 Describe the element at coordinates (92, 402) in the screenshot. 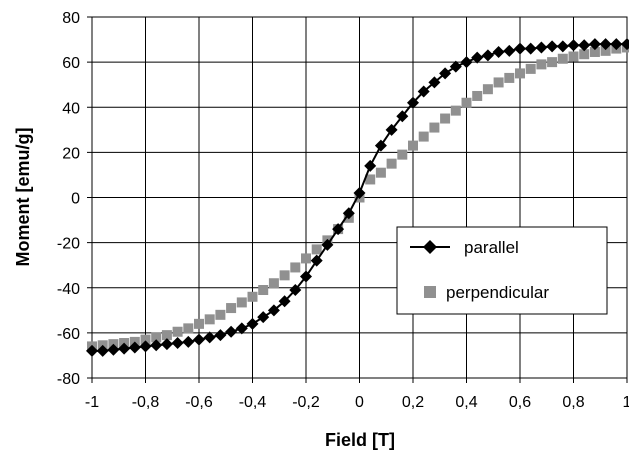

I see `x-tick-label: -1` at that location.